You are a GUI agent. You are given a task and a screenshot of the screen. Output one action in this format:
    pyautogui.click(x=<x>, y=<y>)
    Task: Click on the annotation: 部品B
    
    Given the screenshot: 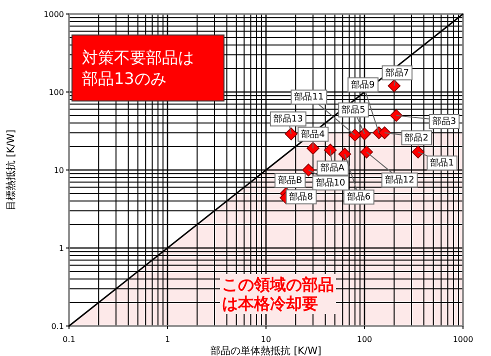 What is the action you would take?
    pyautogui.click(x=290, y=180)
    